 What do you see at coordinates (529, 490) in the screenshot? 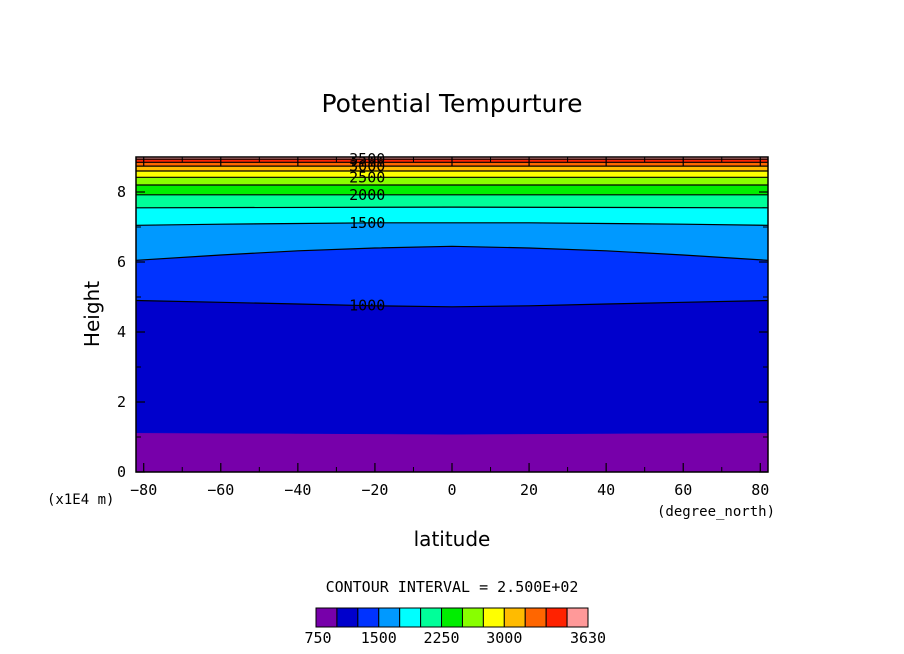
I see `x-tick-label: 20` at bounding box center [529, 490].